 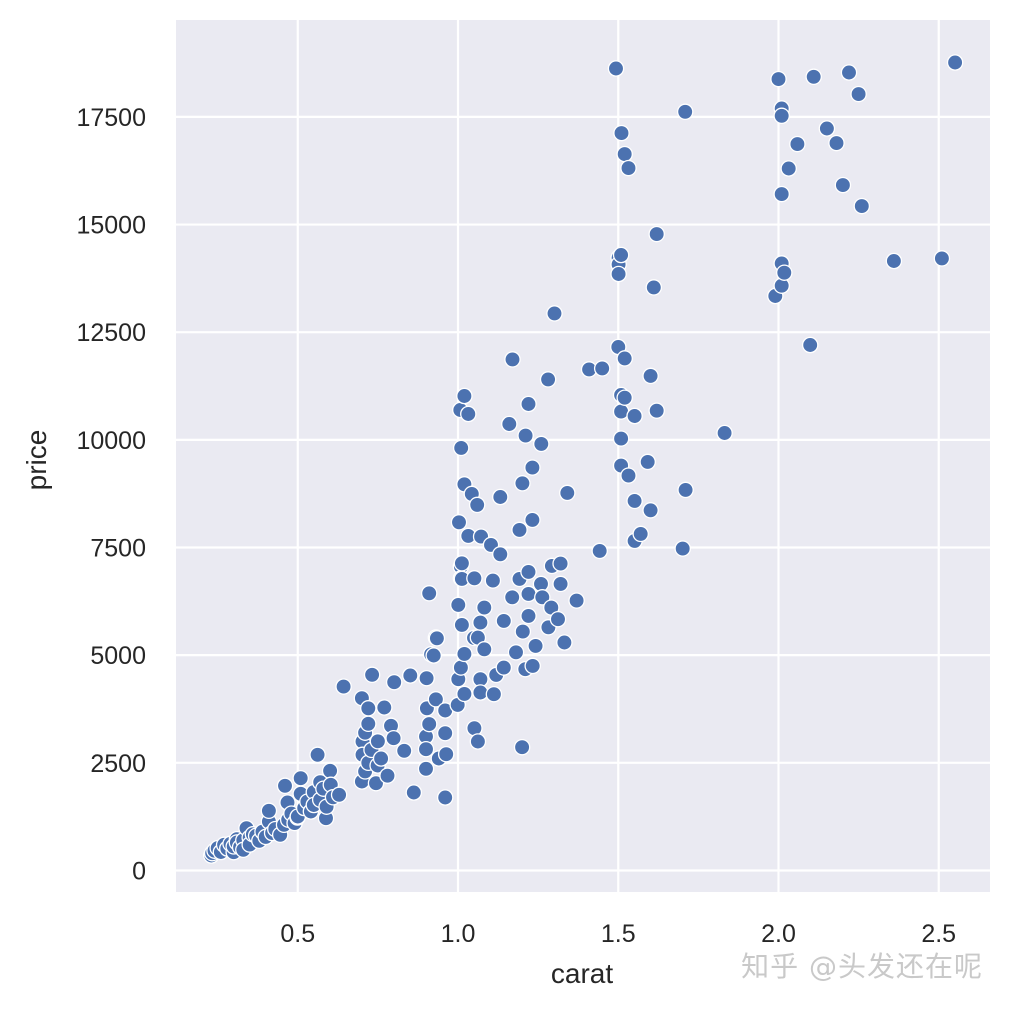 What do you see at coordinates (139, 871) in the screenshot?
I see `y-tick-label: 0` at bounding box center [139, 871].